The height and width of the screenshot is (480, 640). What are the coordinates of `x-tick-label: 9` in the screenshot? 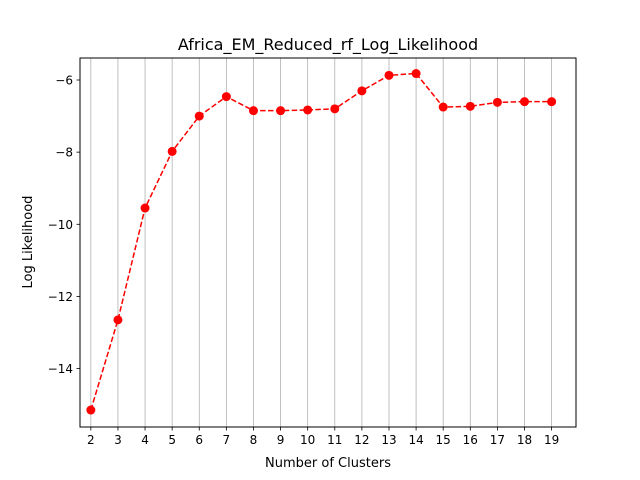 It's located at (281, 440).